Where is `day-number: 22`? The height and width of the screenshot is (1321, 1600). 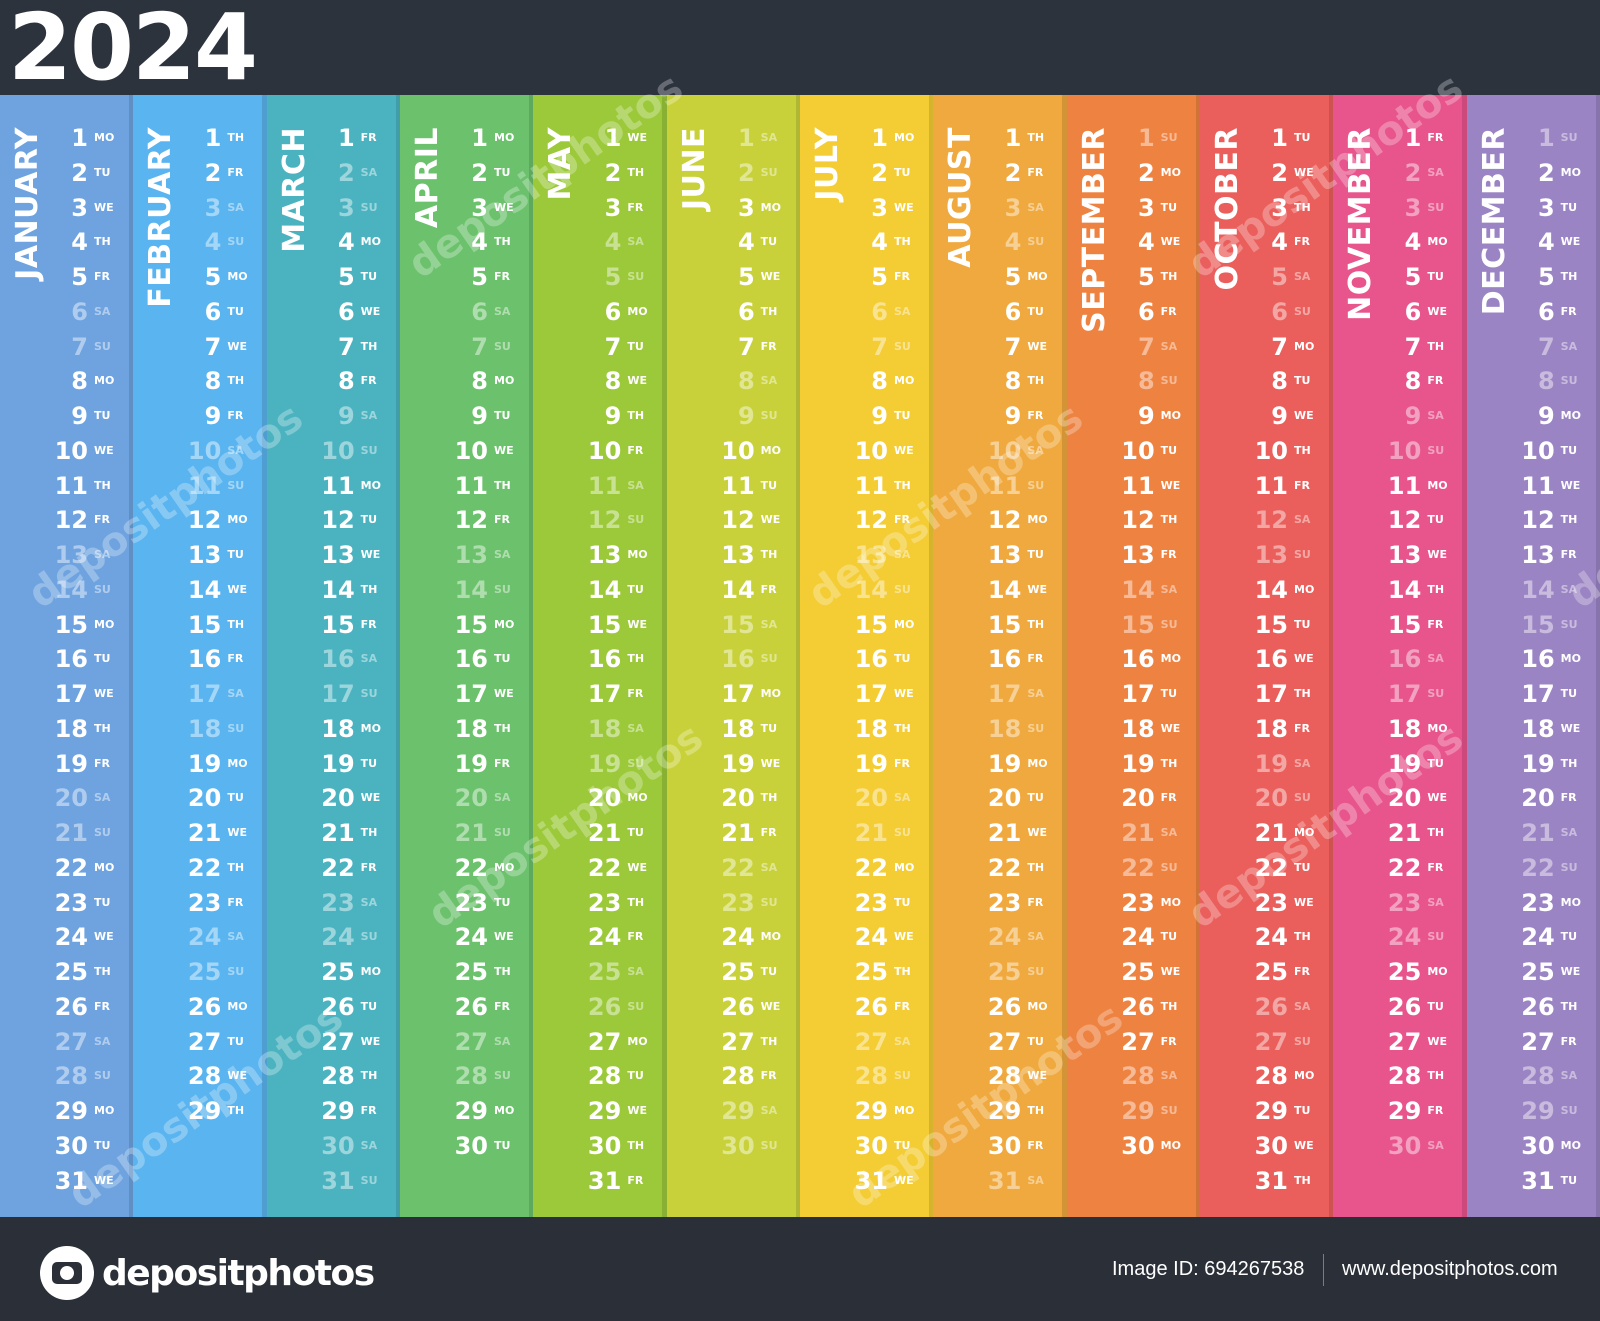
day-number: 22 is located at coordinates (604, 867).